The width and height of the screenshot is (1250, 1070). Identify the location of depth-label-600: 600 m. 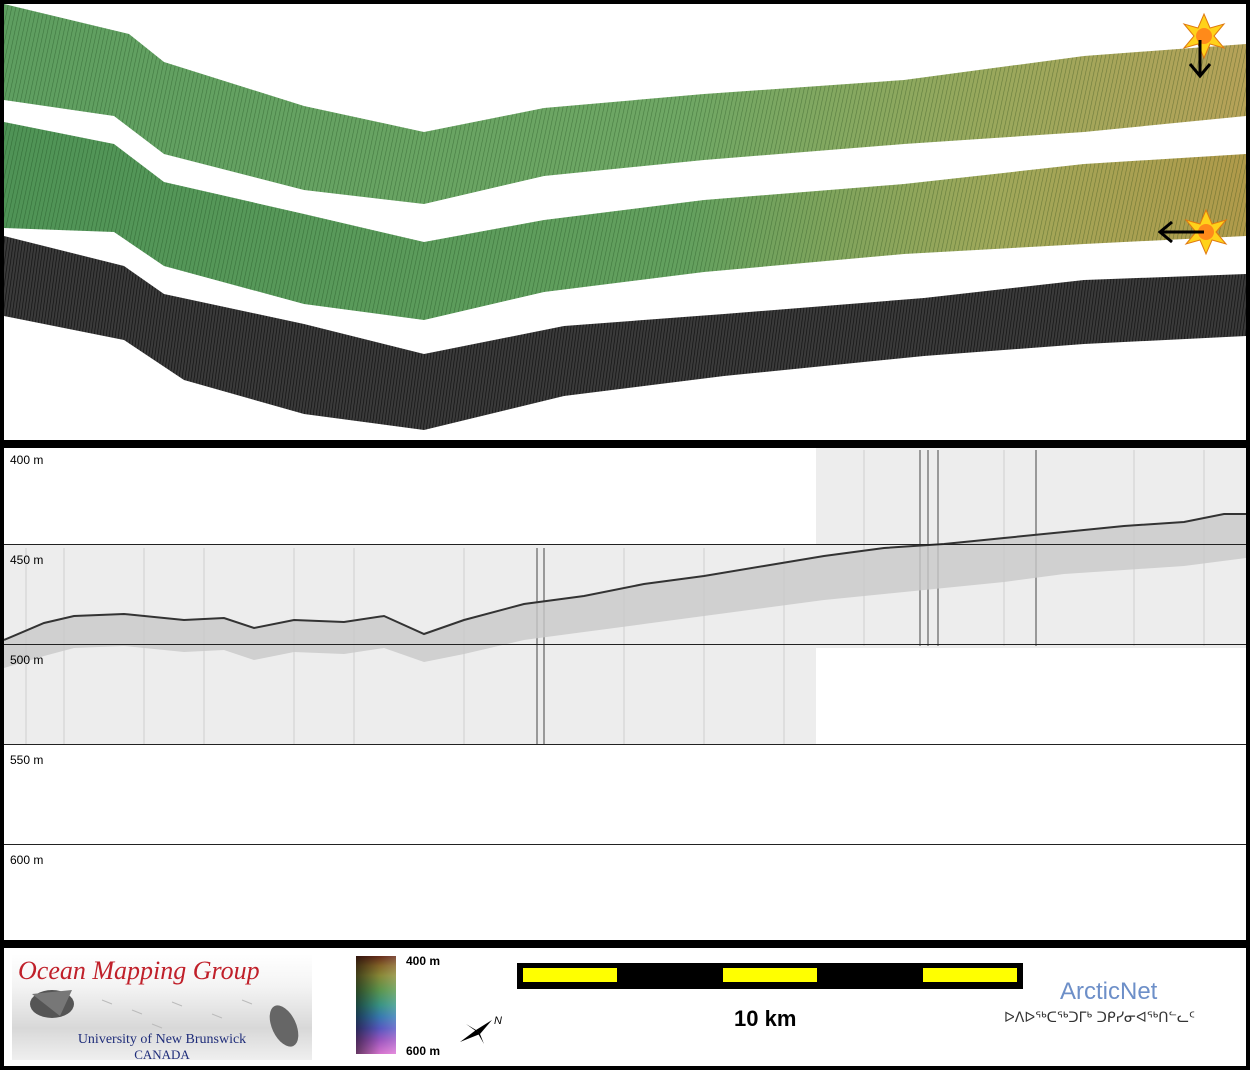
(27, 860).